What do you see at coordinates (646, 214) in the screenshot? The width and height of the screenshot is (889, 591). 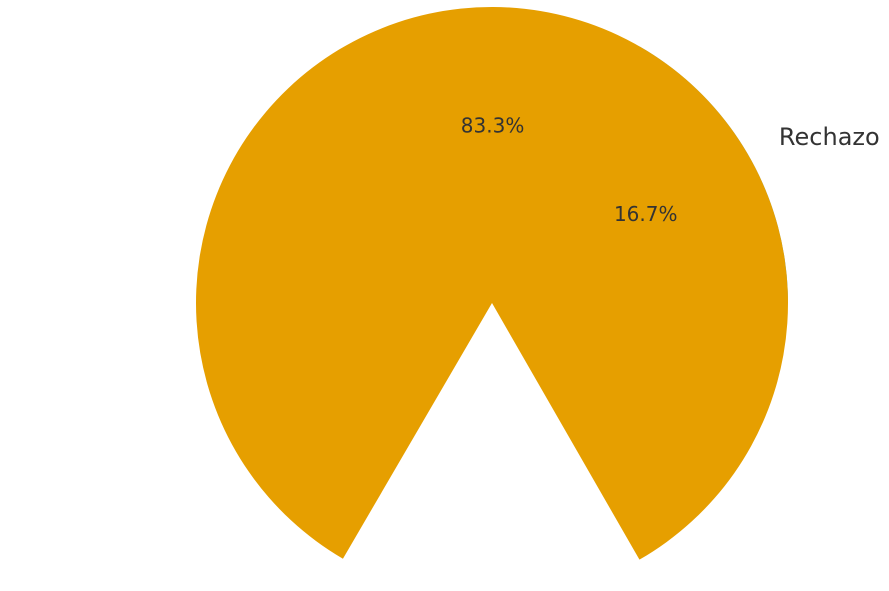 I see `pct-label: 16.7%` at bounding box center [646, 214].